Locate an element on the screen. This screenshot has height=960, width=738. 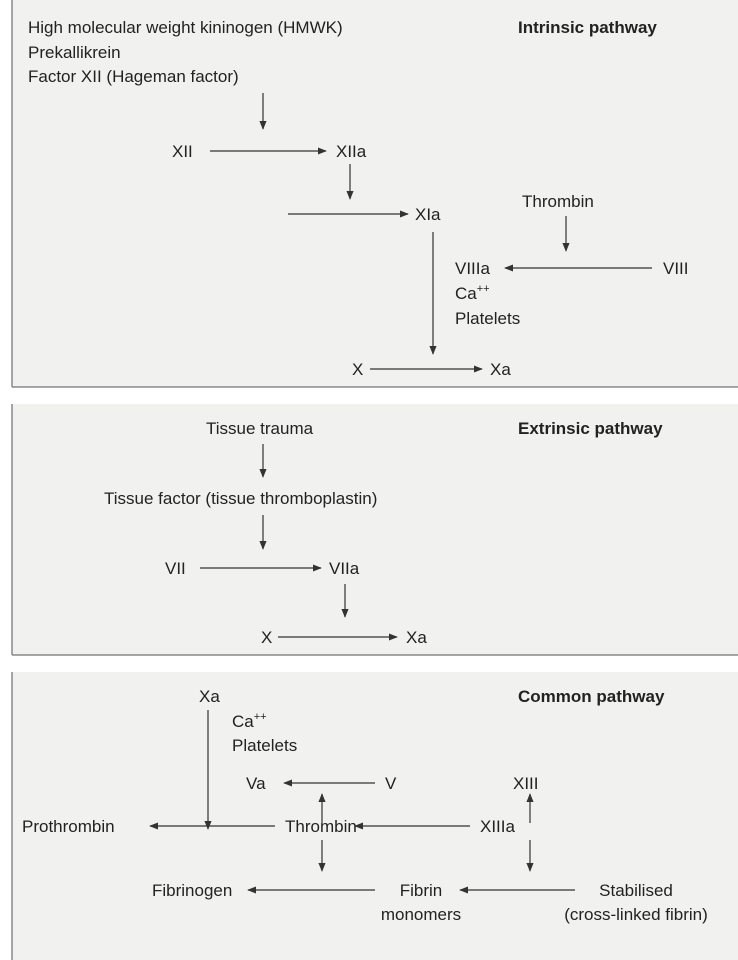
node-label: XIIIa is located at coordinates (498, 826).